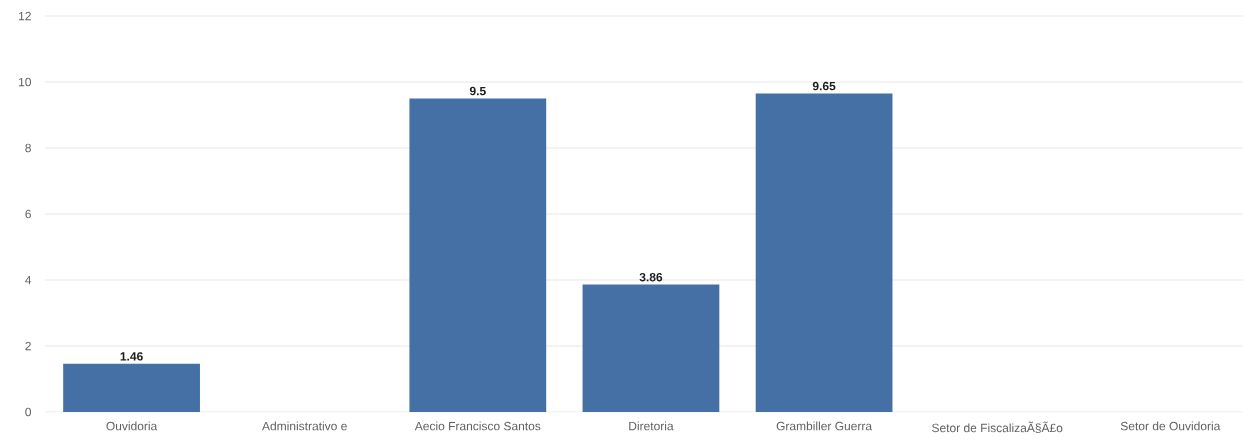 This screenshot has width=1243, height=445. Describe the element at coordinates (651, 277) in the screenshot. I see `data-label: 3.86` at that location.